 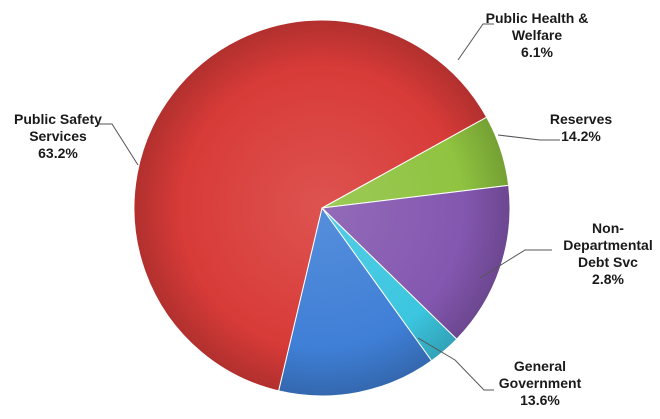 I want to click on slice-label-general-government: General Government 13.6%, so click(x=540, y=383).